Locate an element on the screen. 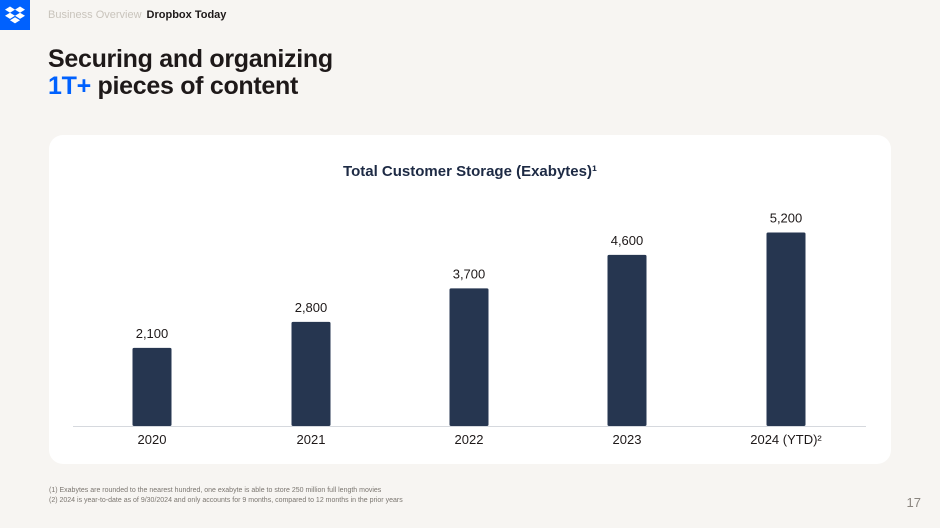 Image resolution: width=940 pixels, height=528 pixels. page-title-line-2-text: pieces of content is located at coordinates (194, 86).